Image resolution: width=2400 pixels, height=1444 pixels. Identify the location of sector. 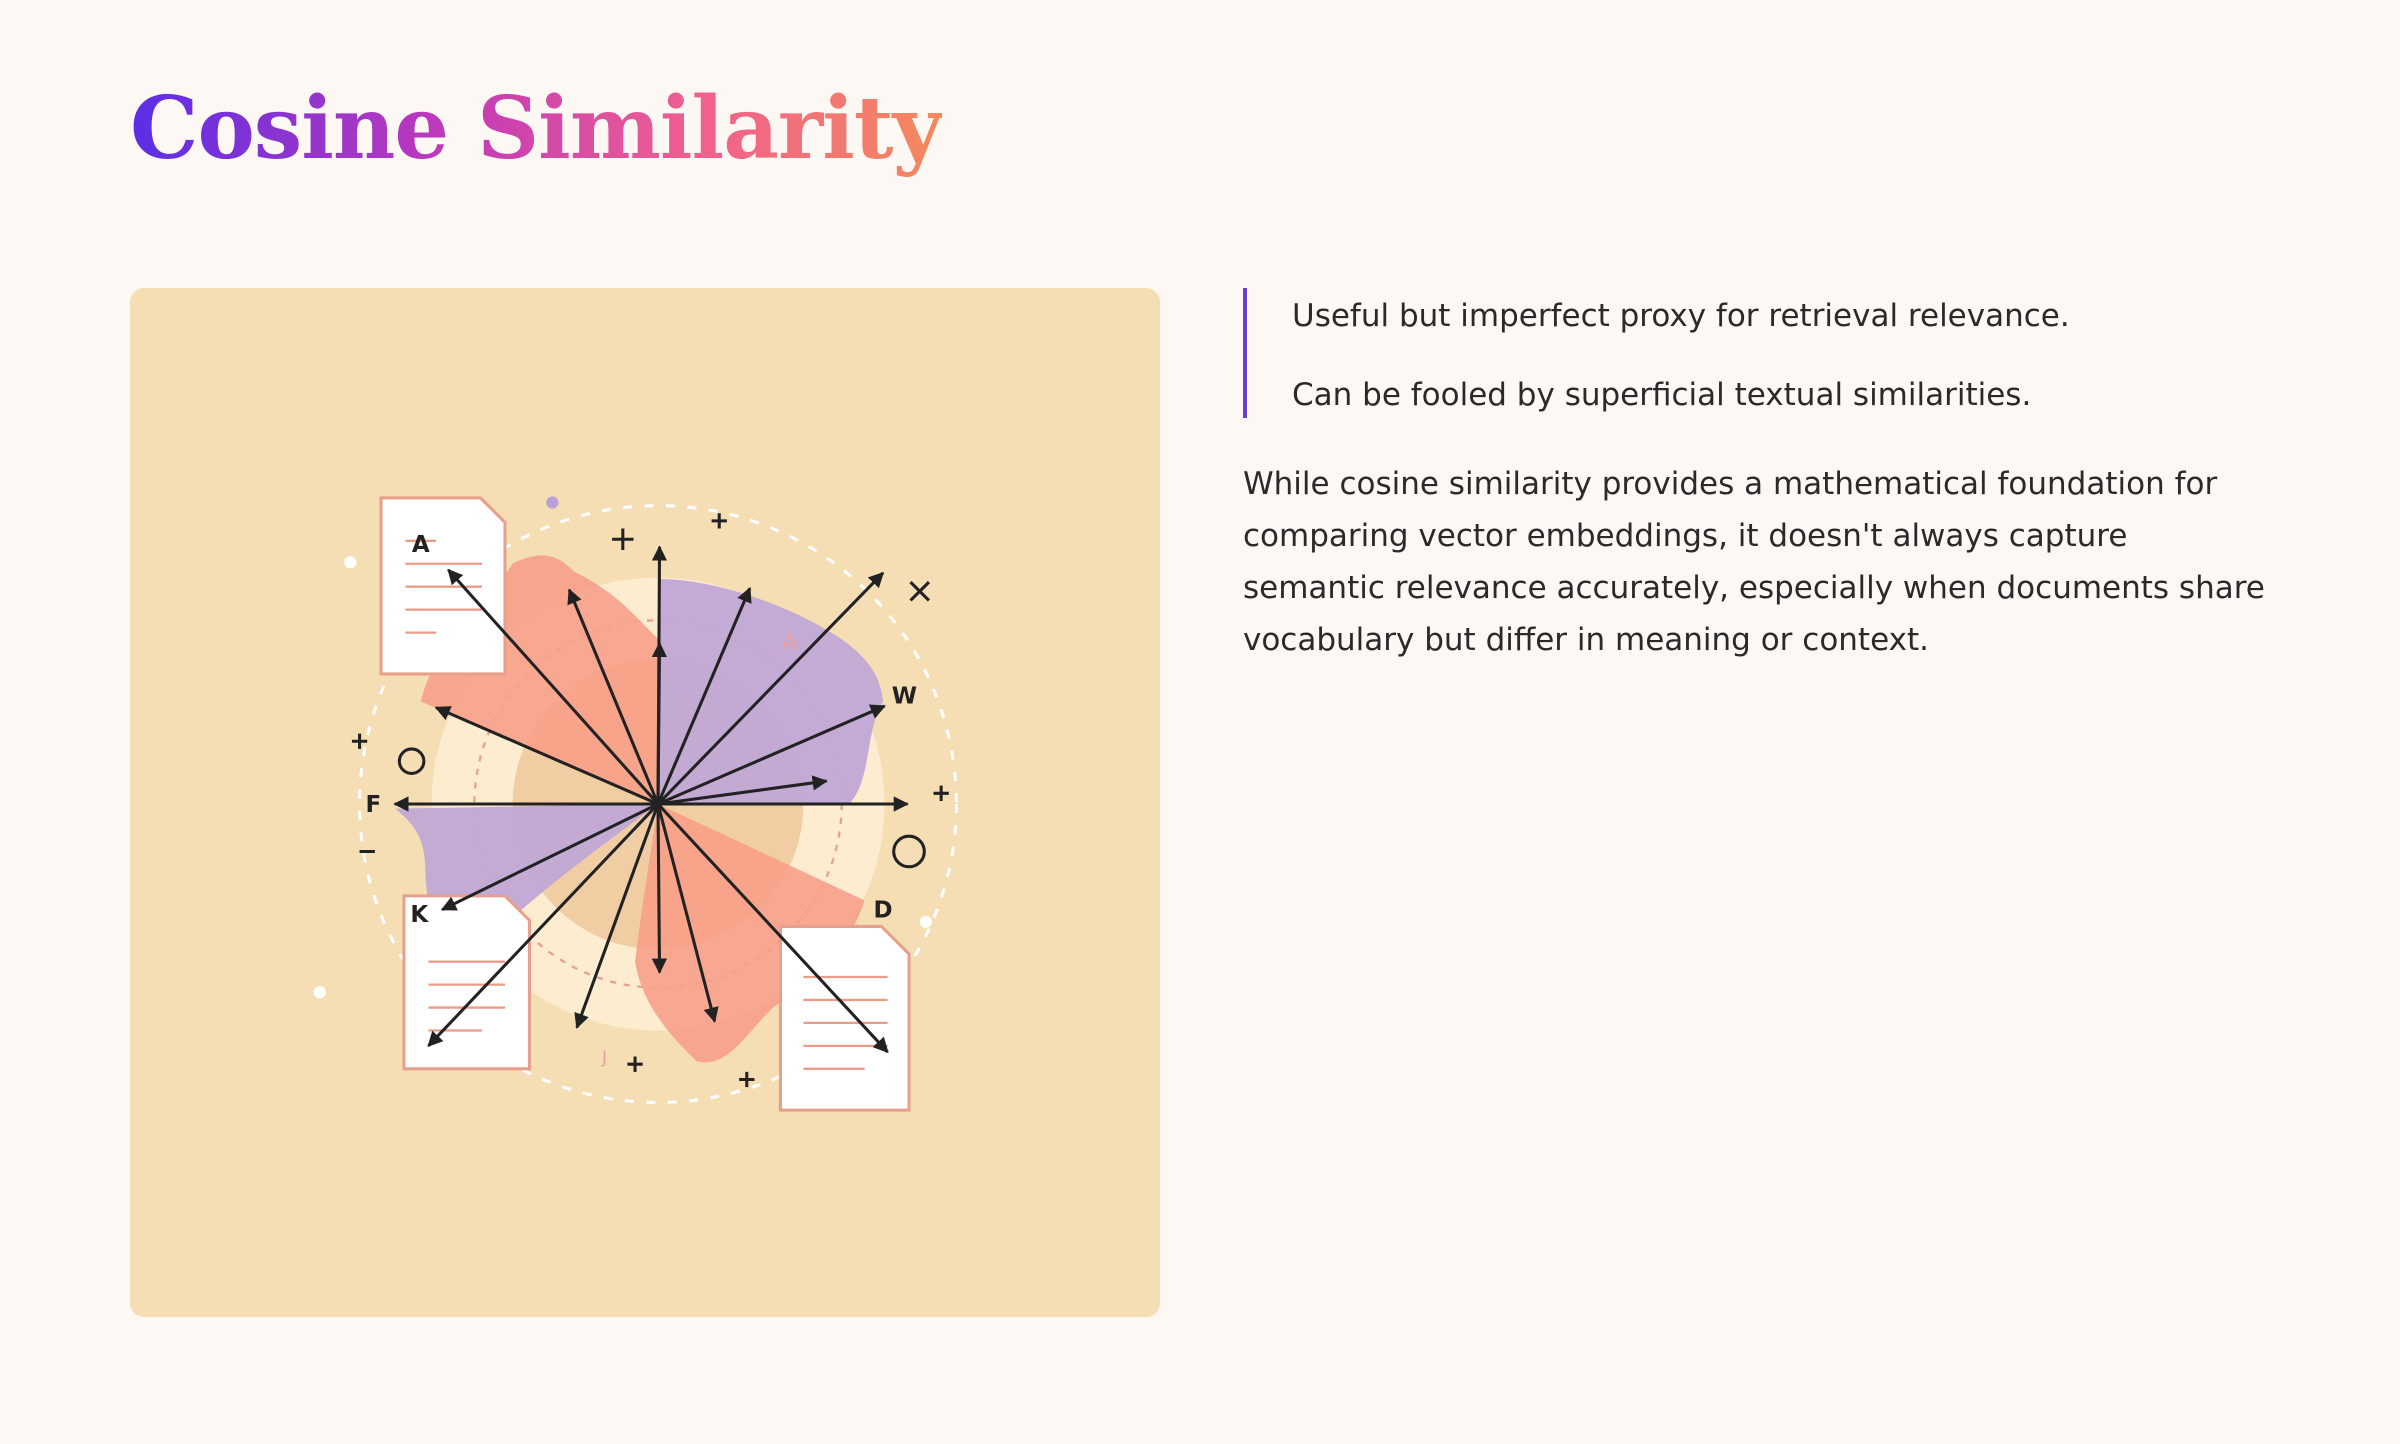
(750, 933).